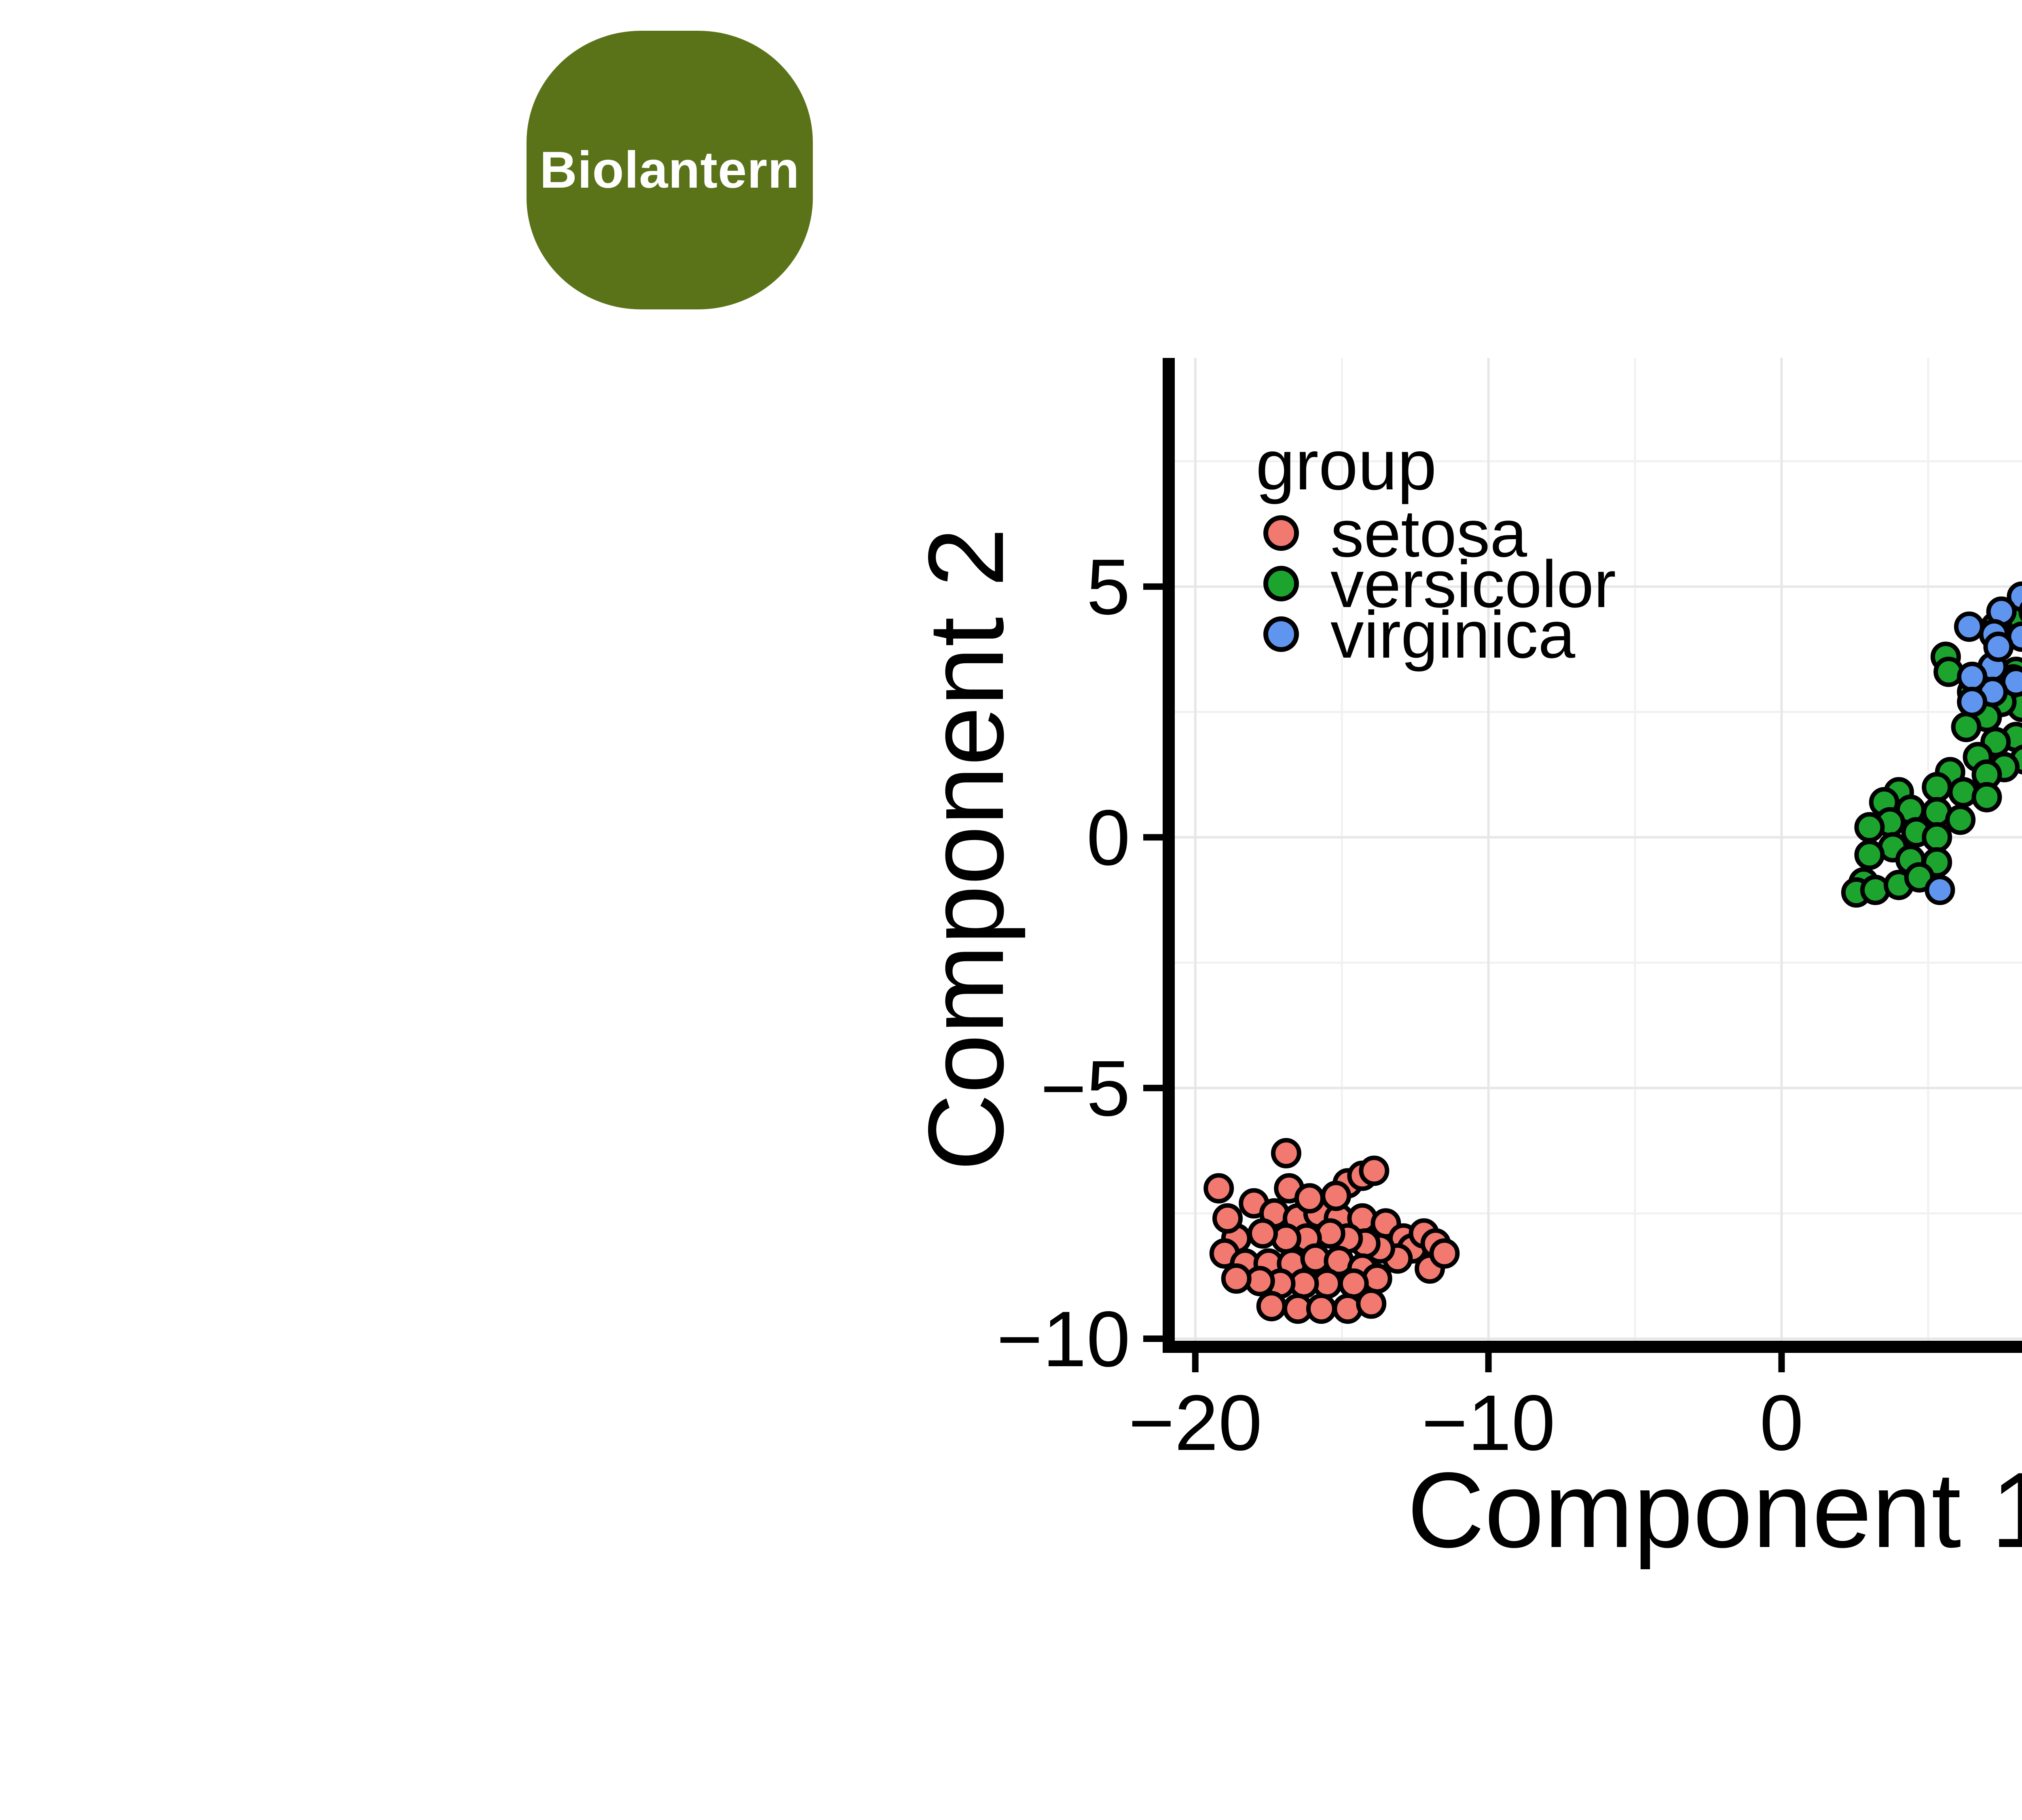 The height and width of the screenshot is (1820, 2022). I want to click on x-axis-title: Component 1, so click(1714, 1510).